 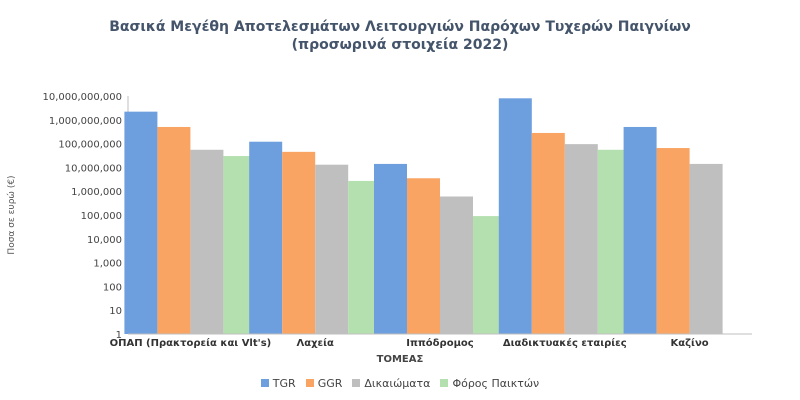 What do you see at coordinates (440, 343) in the screenshot?
I see `x-tick-label: Ιππόδρομος` at bounding box center [440, 343].